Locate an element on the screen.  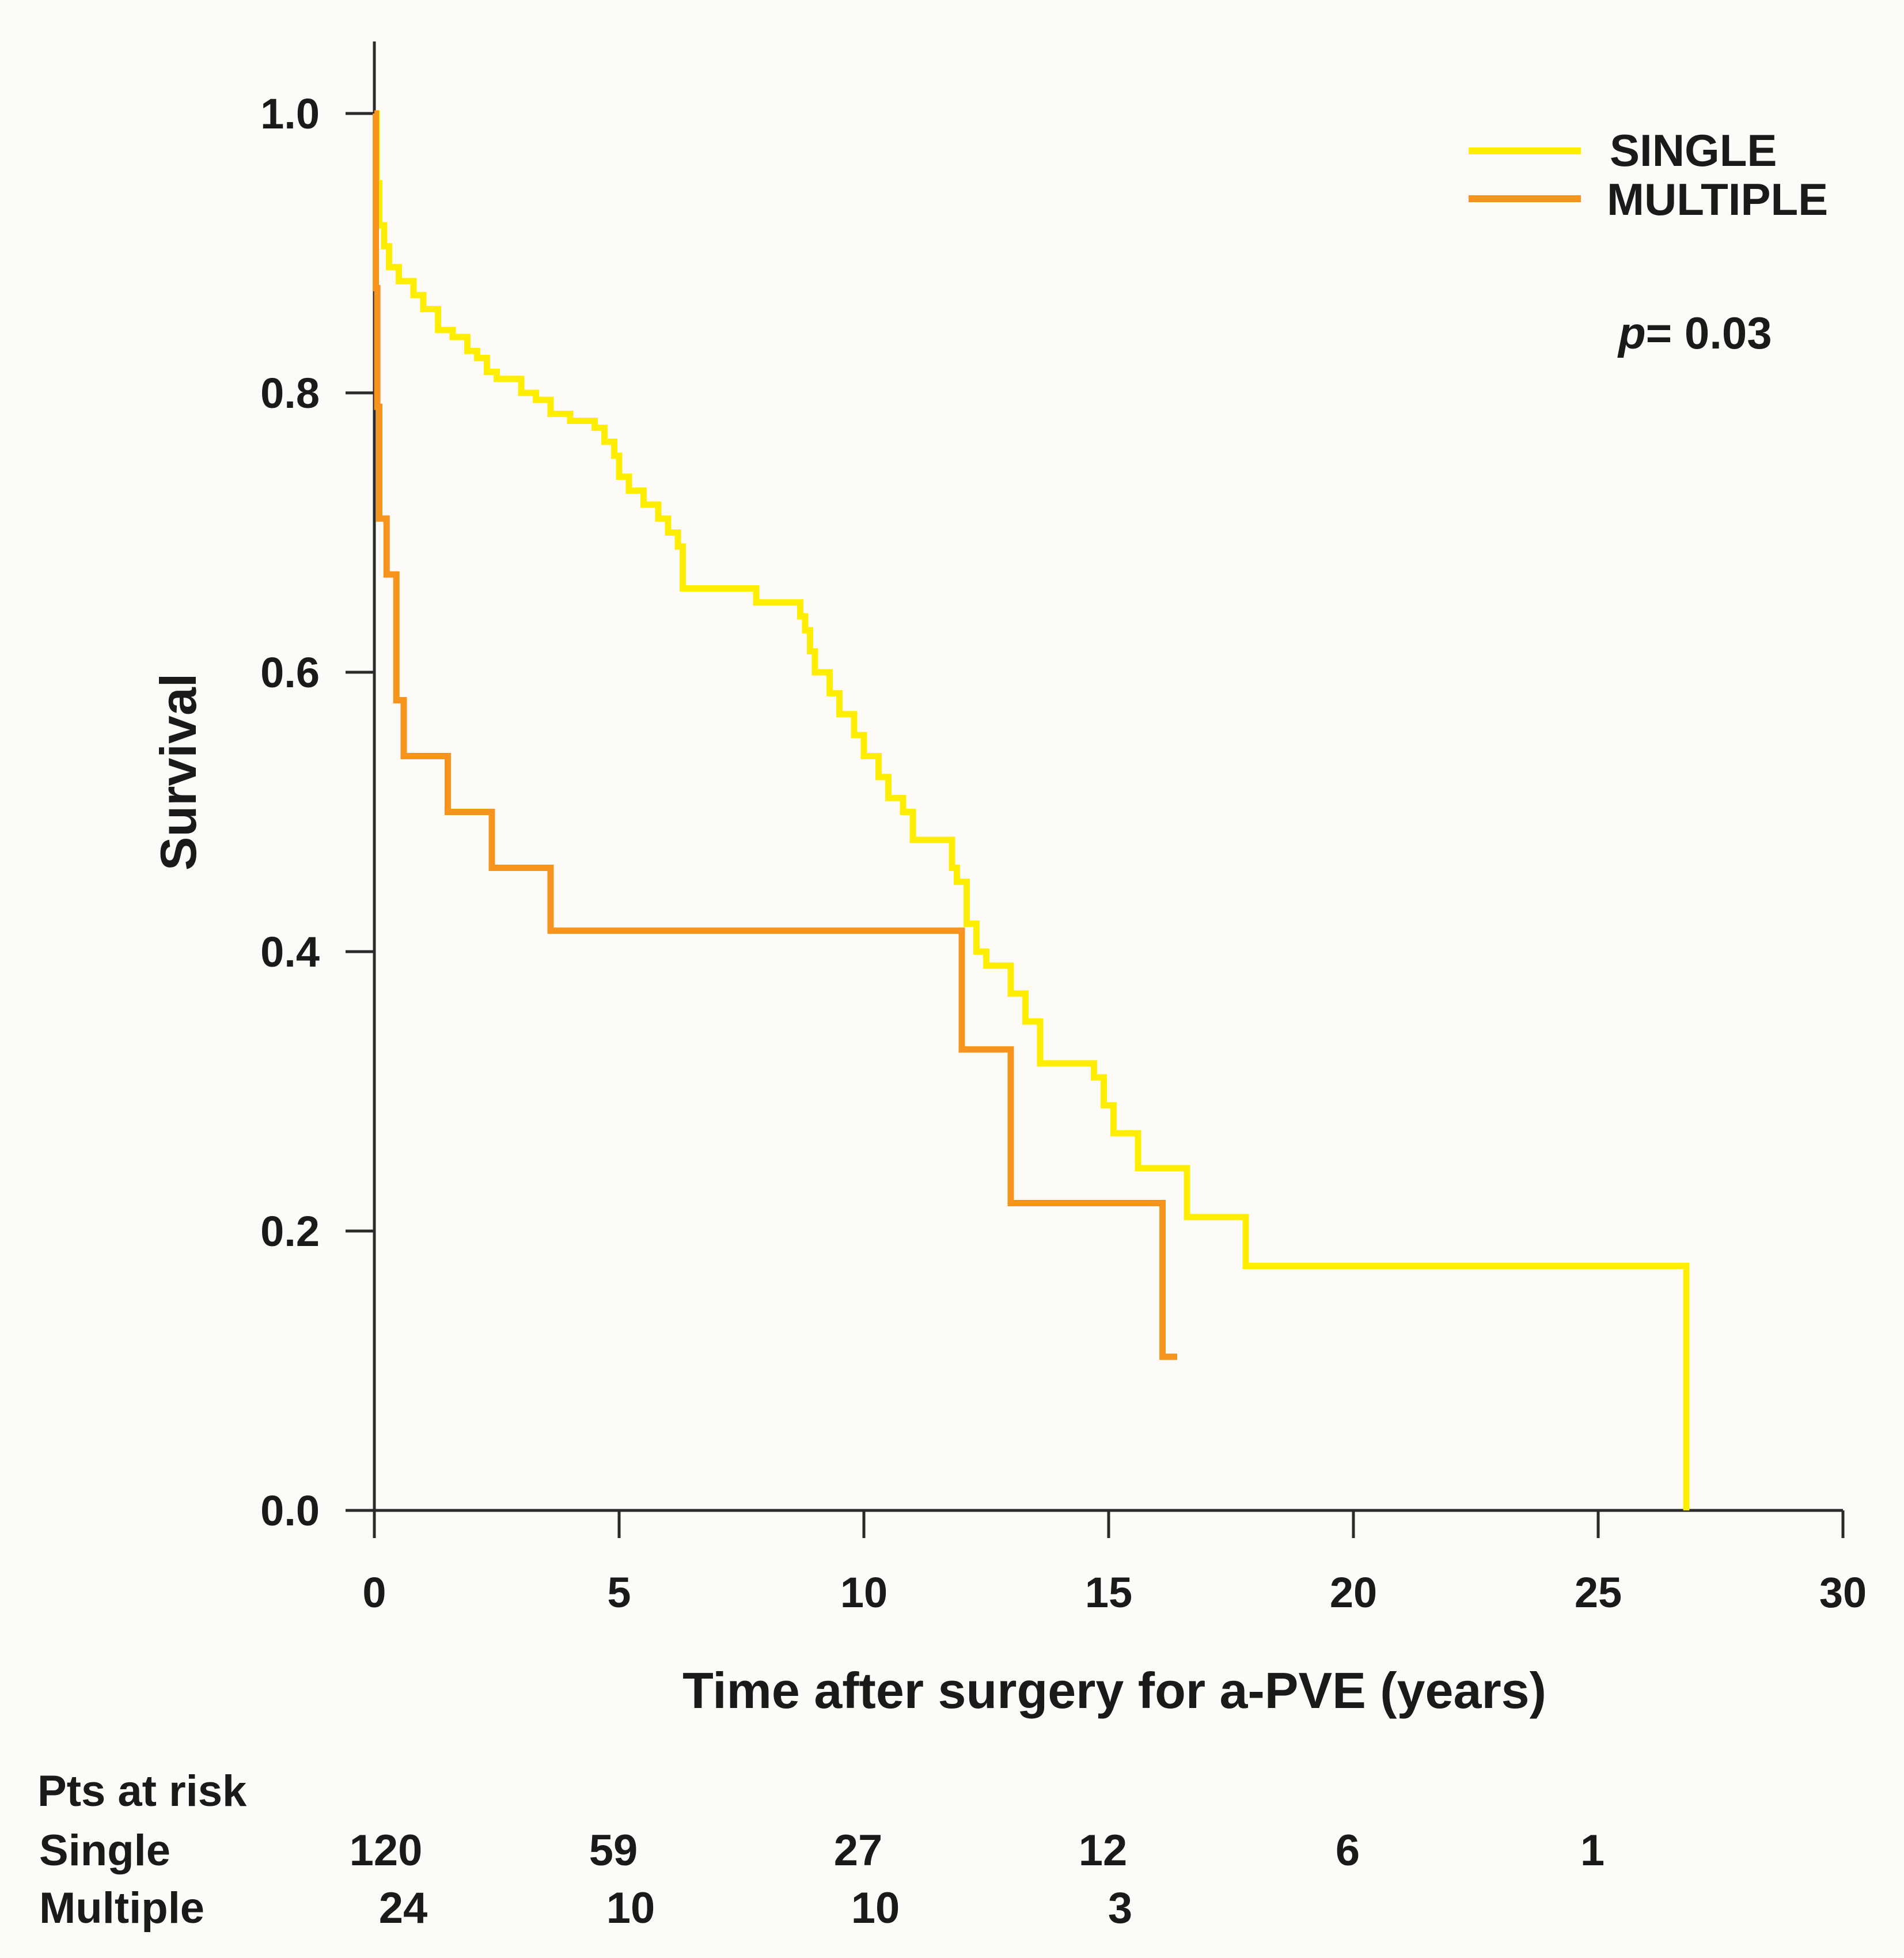
legend-label-single: SINGLE is located at coordinates (1693, 150).